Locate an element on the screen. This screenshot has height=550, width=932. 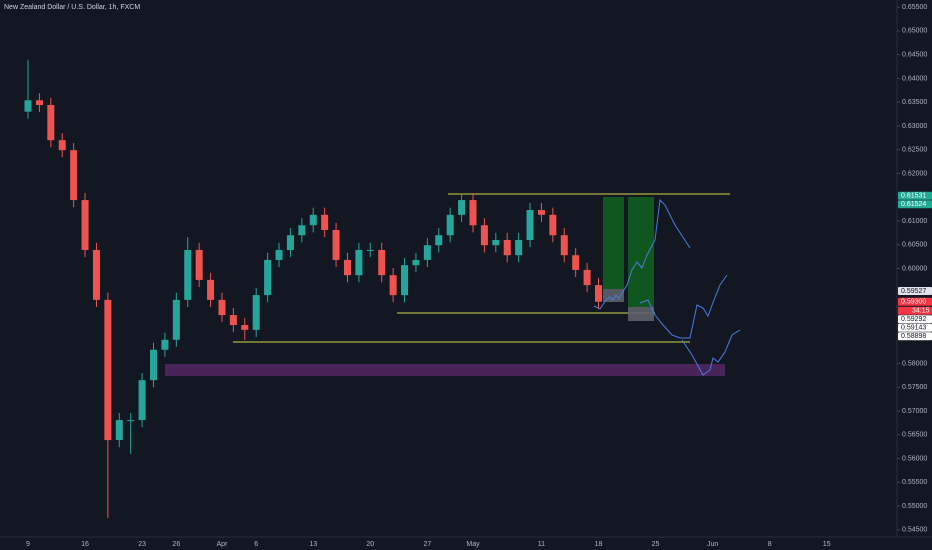
y-tick-label: 0.63000 is located at coordinates (914, 126).